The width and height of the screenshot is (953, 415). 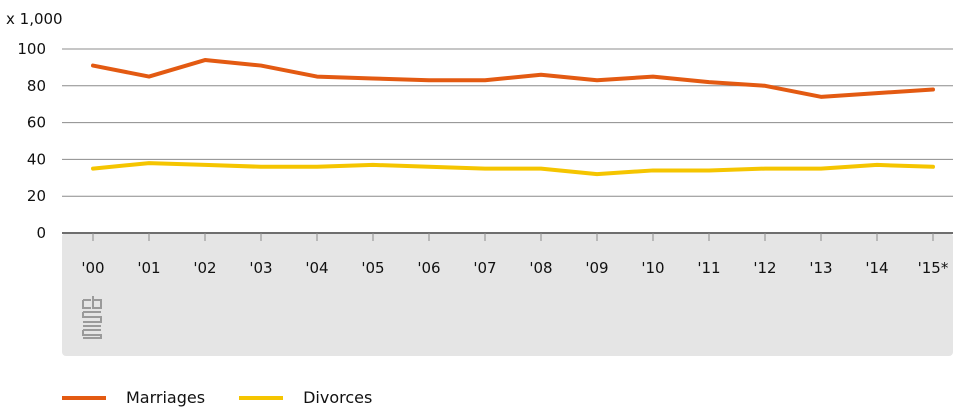 I want to click on y-tick-labels: 0 20 40 60 80 100, so click(x=31, y=141).